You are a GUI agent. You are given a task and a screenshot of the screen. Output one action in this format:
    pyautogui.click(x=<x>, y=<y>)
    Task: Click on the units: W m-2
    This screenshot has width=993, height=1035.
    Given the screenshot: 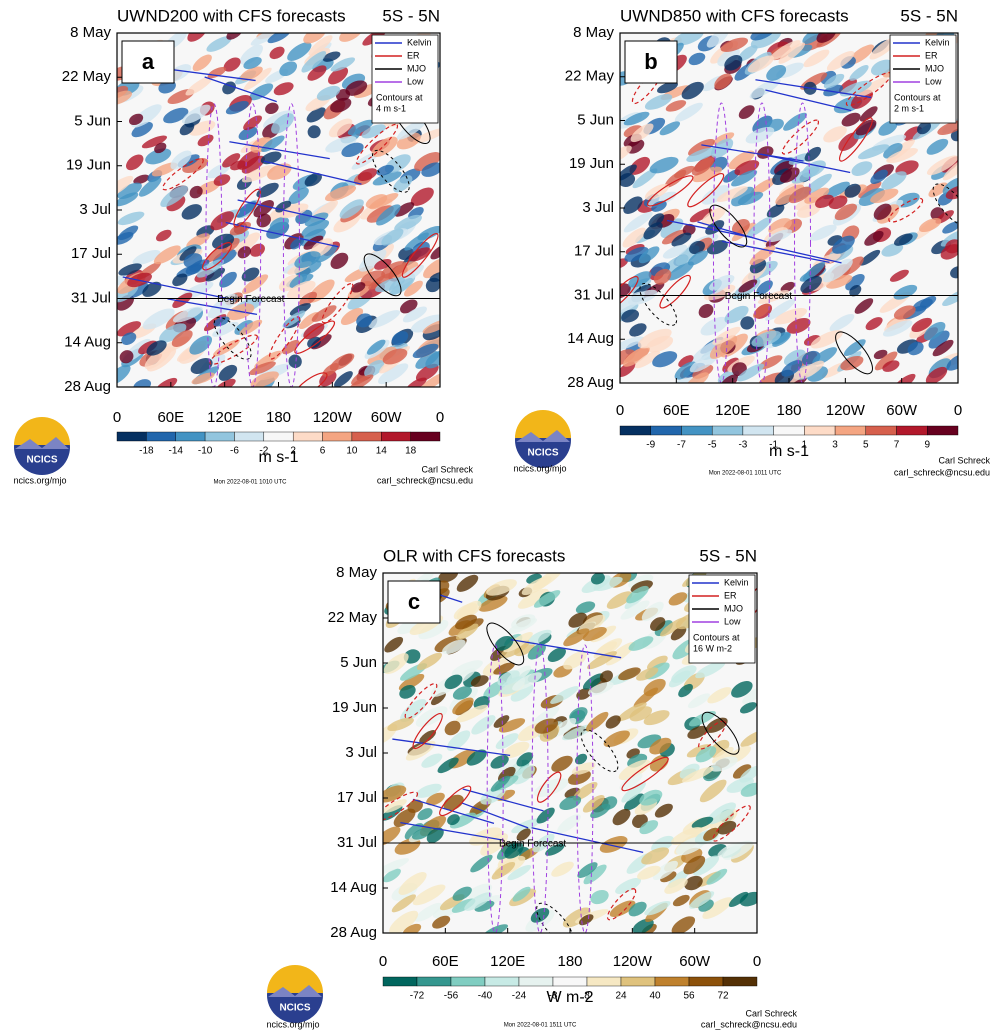 What is the action you would take?
    pyautogui.click(x=569, y=997)
    